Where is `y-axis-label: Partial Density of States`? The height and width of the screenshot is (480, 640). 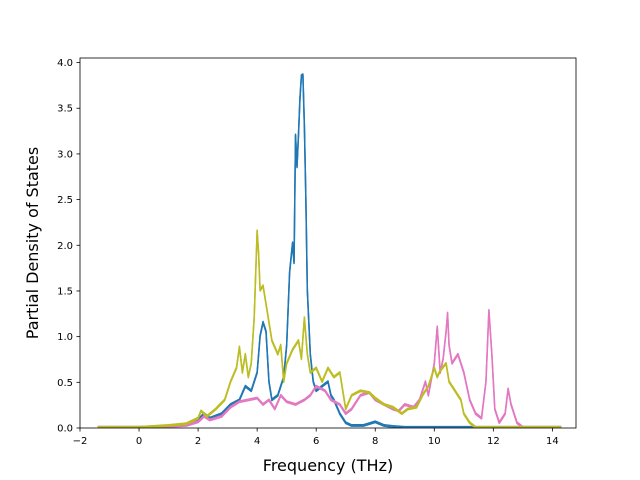 y-axis-label: Partial Density of States is located at coordinates (32, 243).